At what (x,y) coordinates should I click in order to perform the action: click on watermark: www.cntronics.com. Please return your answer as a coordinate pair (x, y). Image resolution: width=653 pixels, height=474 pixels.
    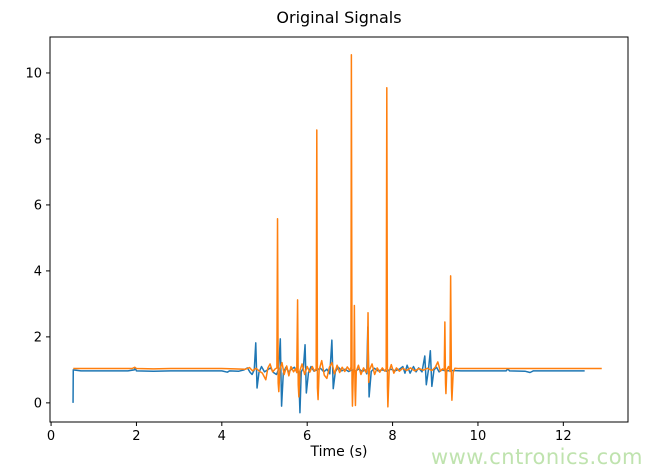
    Looking at the image, I should click on (536, 457).